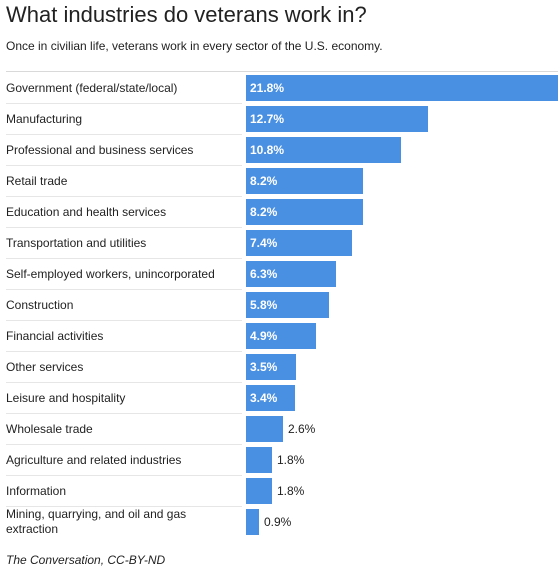 The width and height of the screenshot is (558, 577). I want to click on category-label: Leisure and hospitality, so click(66, 397).